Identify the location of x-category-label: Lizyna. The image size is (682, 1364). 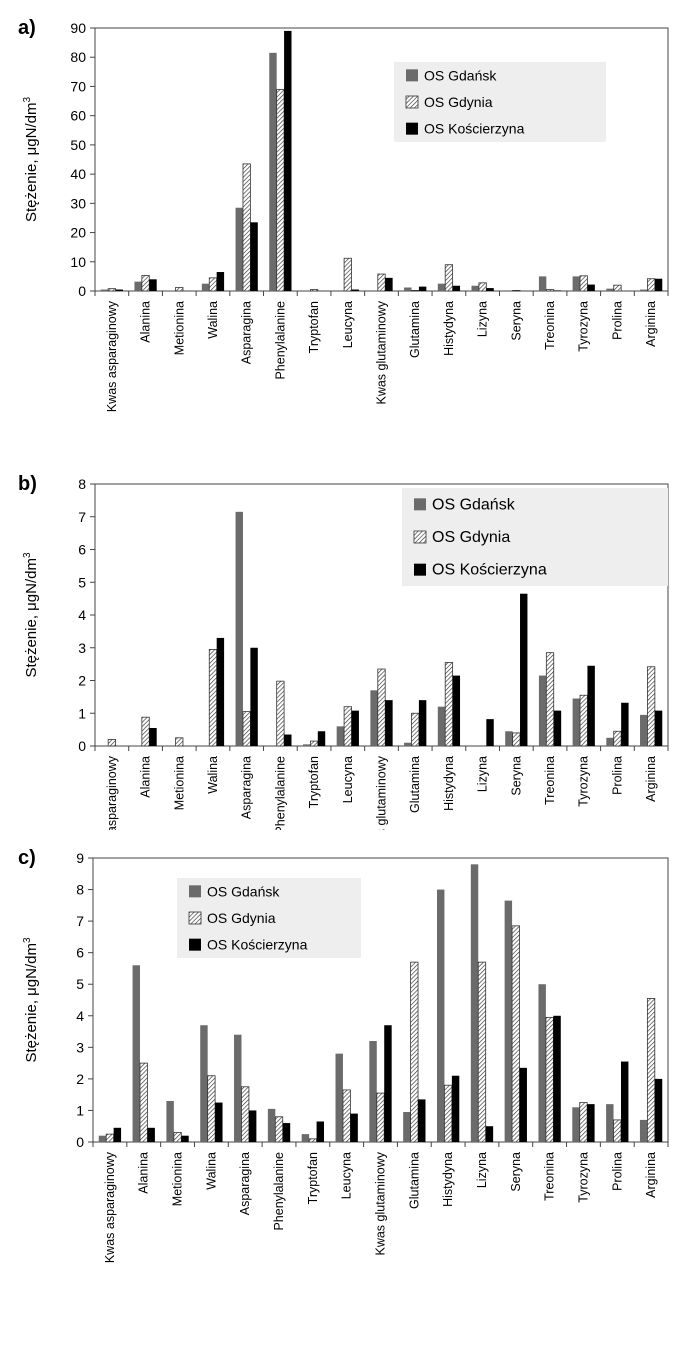
(483, 774).